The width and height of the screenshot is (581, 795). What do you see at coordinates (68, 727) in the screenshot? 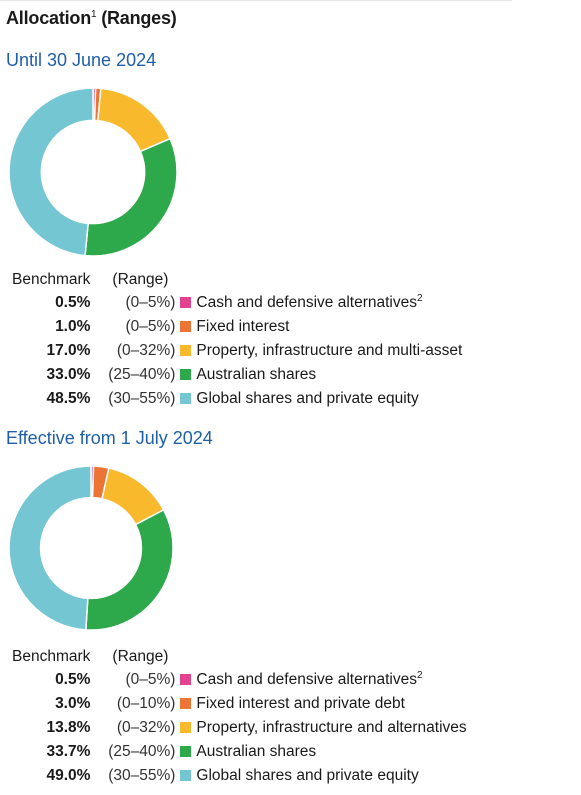
I see `benchmark-value: 13.8%` at bounding box center [68, 727].